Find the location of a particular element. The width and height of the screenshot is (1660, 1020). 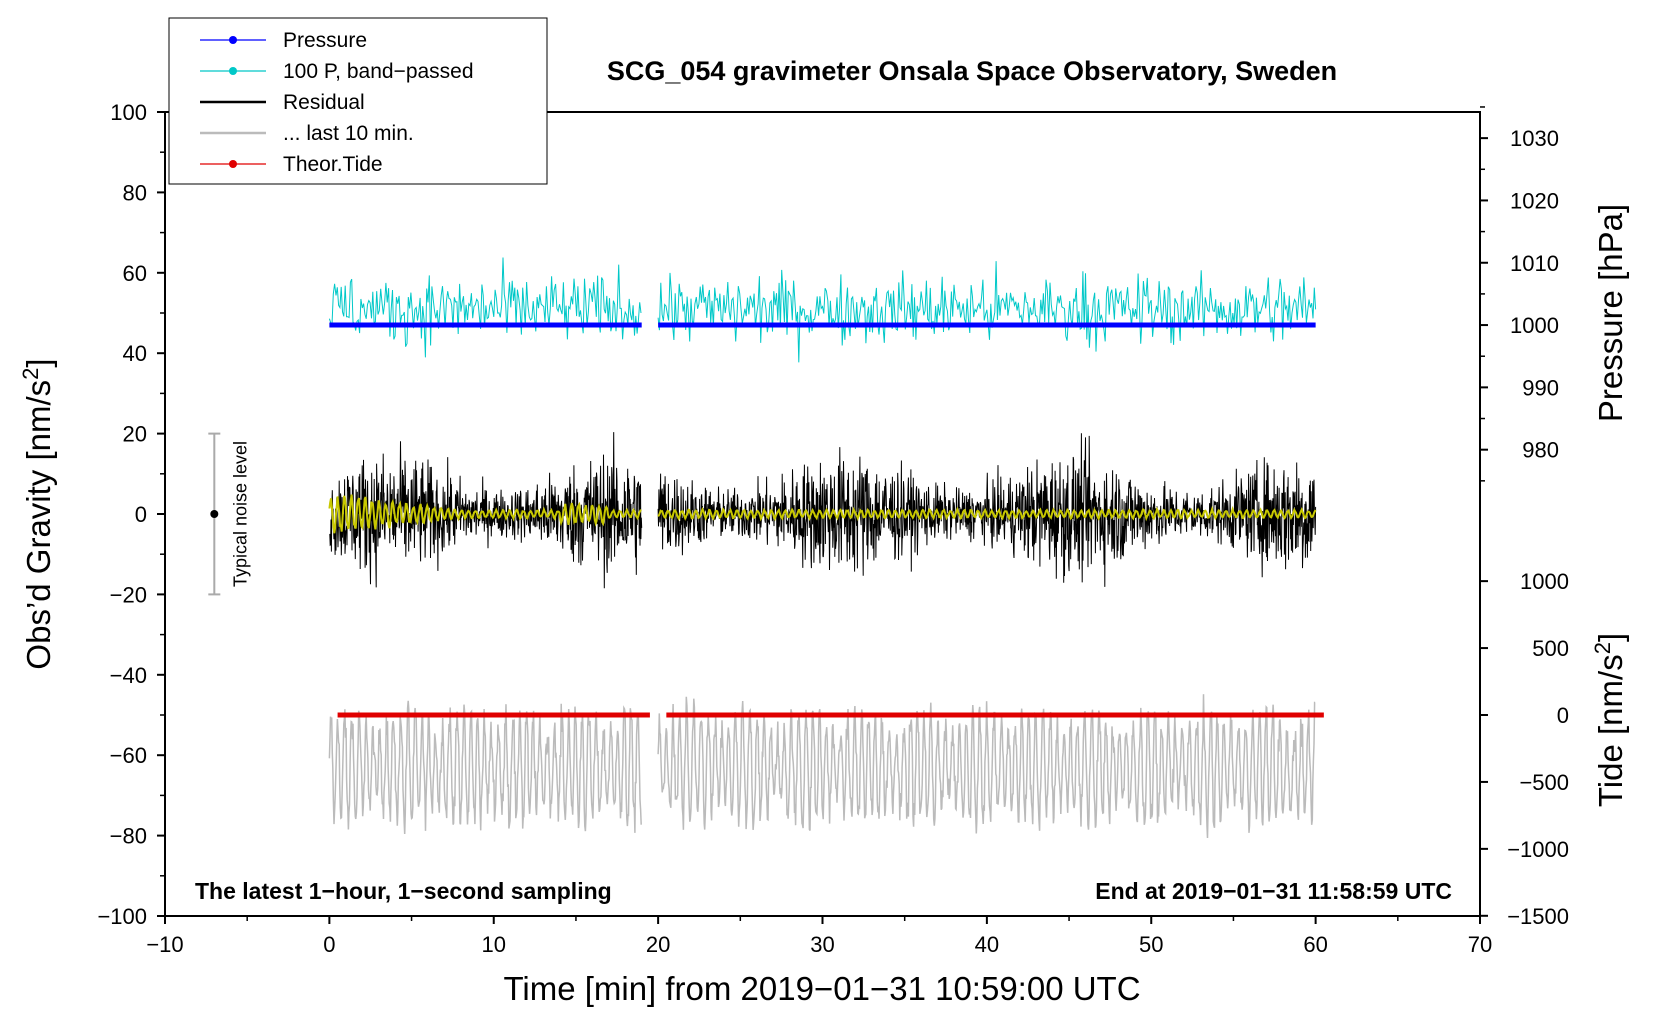

annotation-left: The latest 1−hour, 1−second sampling is located at coordinates (403, 891).